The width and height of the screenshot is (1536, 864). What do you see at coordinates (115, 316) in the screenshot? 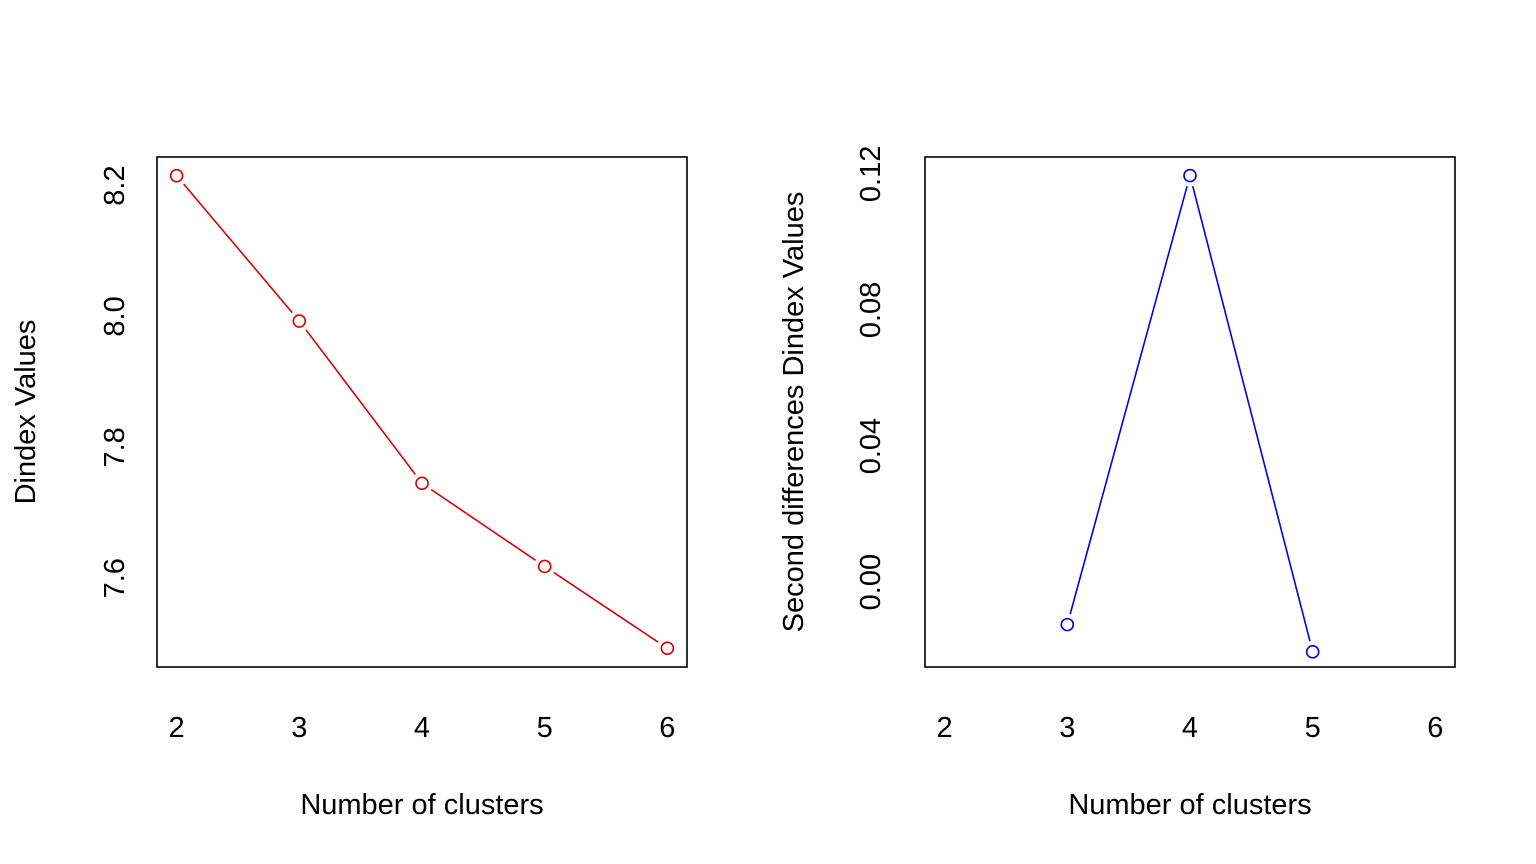
I see `y-tick-label: 8.0` at bounding box center [115, 316].